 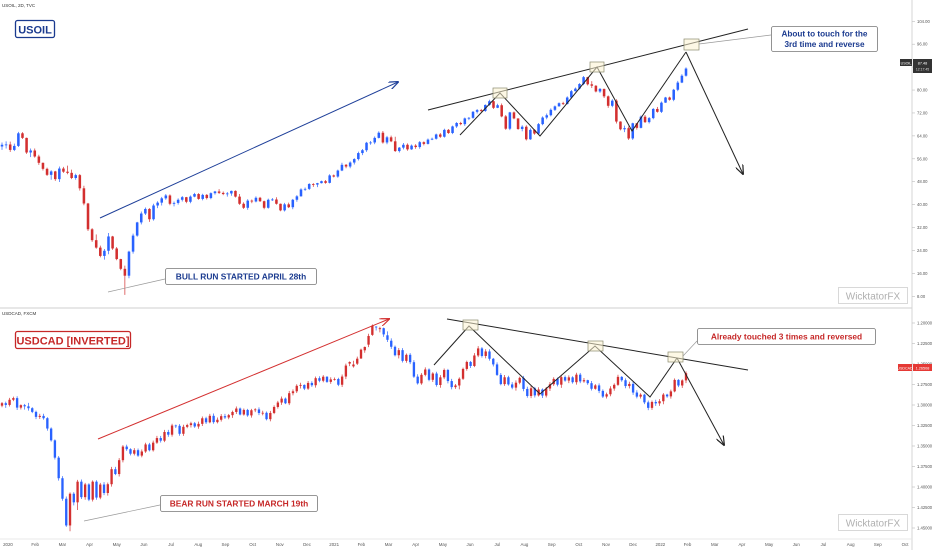 What do you see at coordinates (690, 348) in the screenshot?
I see `three-touches-leader` at bounding box center [690, 348].